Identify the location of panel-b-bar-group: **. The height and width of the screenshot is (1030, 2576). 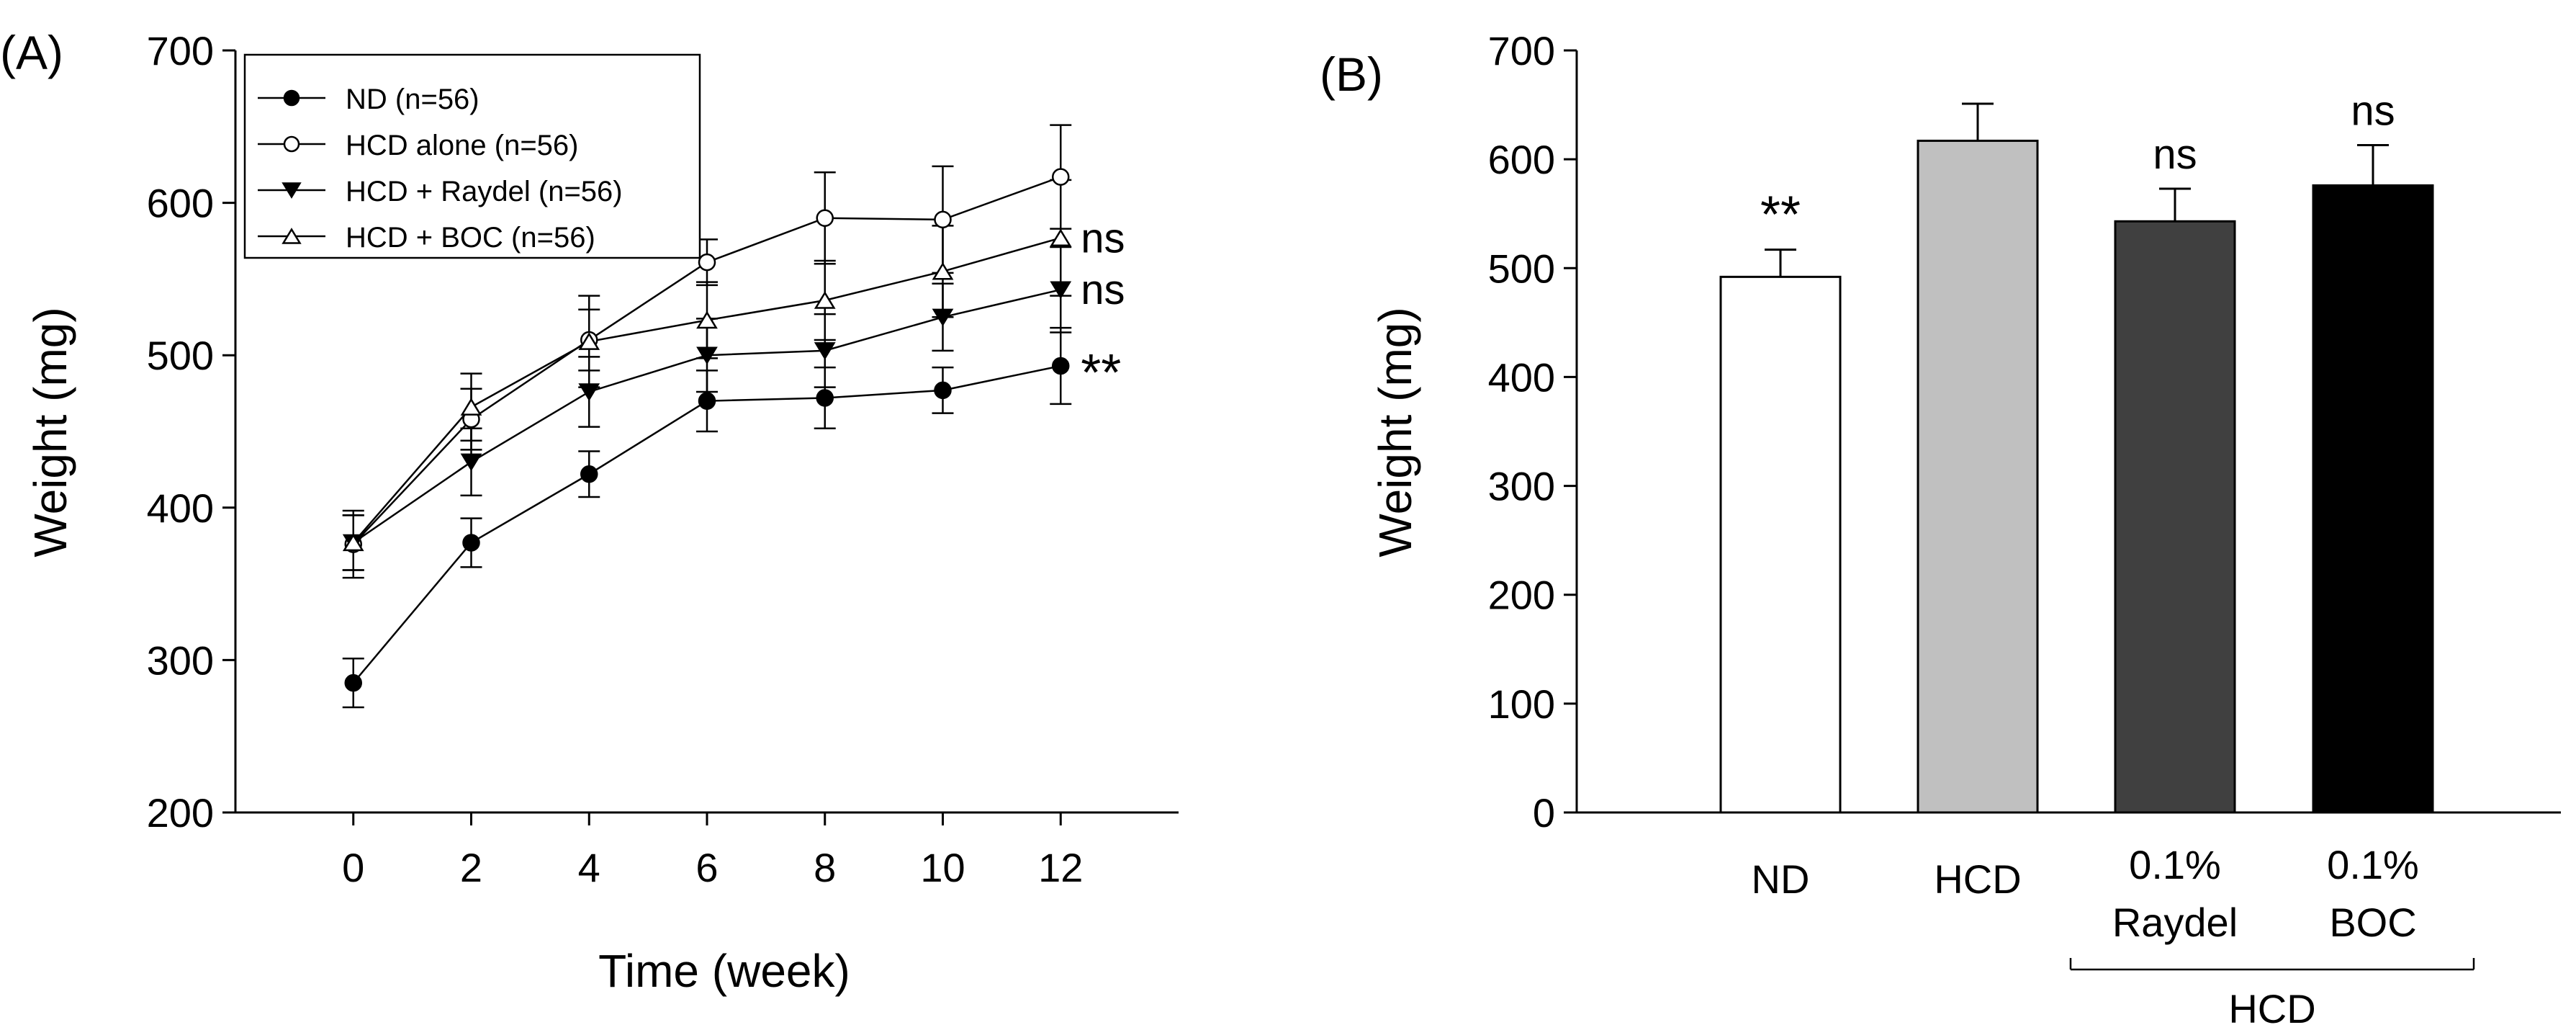
(1780, 500).